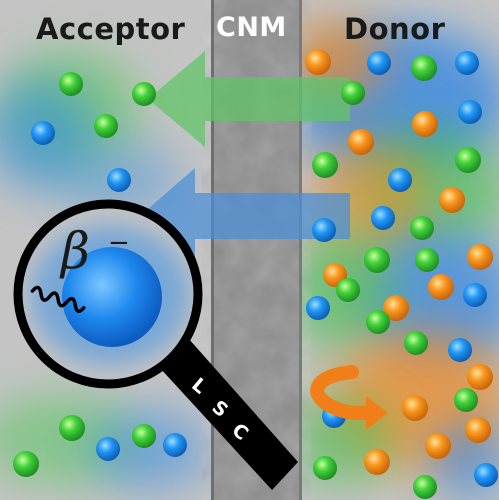  Describe the element at coordinates (249, 99) in the screenshot. I see `green-flux-arrow` at that location.